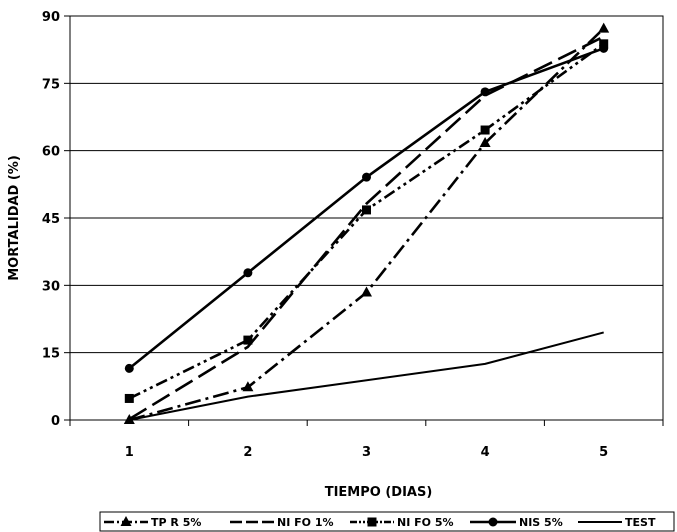 Image resolution: width=677 pixels, height=532 pixels. I want to click on y-tick-label: 15, so click(51, 354).